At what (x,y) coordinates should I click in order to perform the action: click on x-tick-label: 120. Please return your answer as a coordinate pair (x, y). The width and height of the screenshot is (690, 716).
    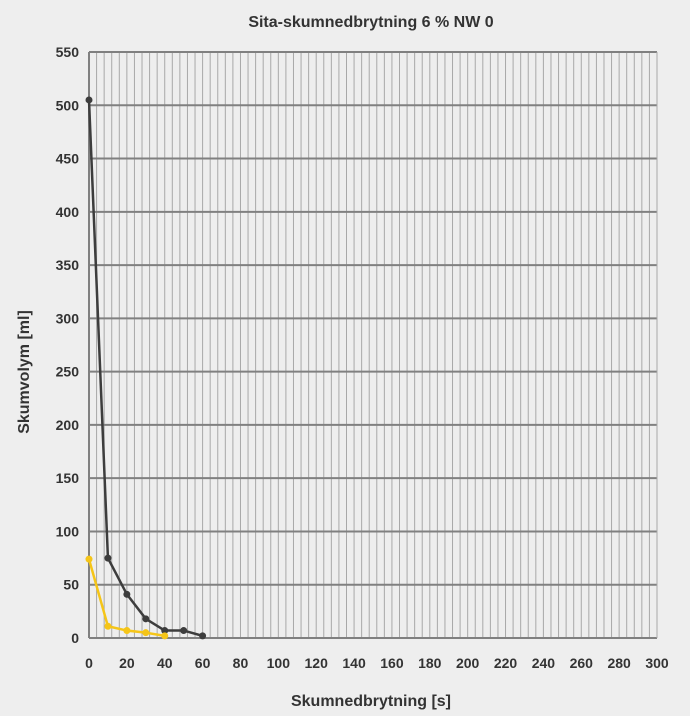
    Looking at the image, I should click on (317, 663).